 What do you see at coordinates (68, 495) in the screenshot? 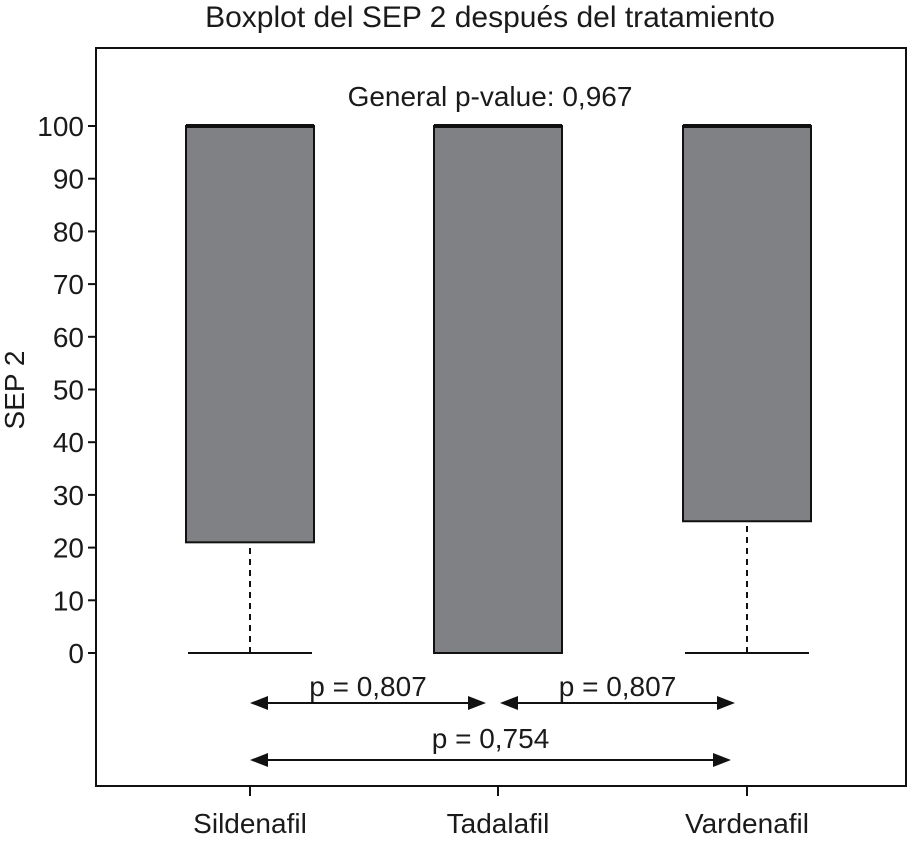
I see `y-tick-label: 30` at bounding box center [68, 495].